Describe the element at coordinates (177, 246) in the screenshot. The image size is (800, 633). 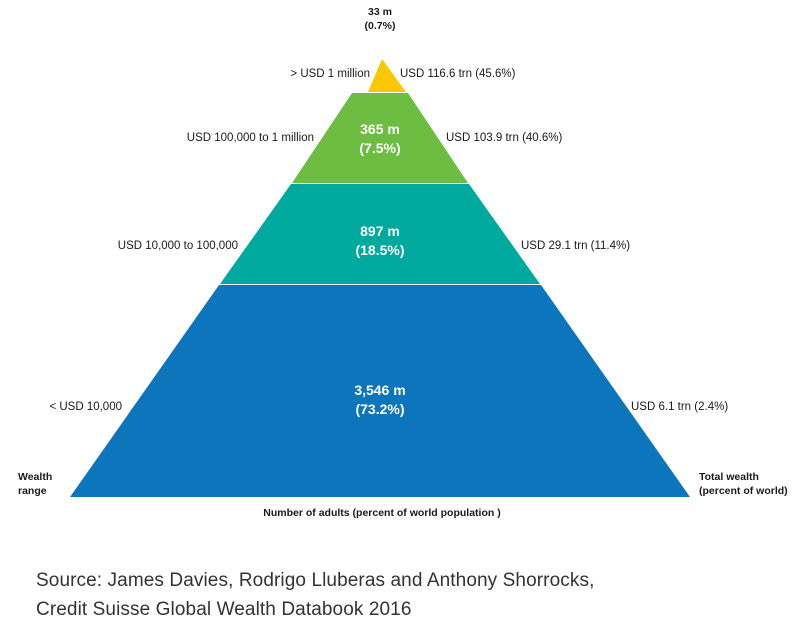
I see `tier-third-range: USD 10,000 to 100,000` at that location.